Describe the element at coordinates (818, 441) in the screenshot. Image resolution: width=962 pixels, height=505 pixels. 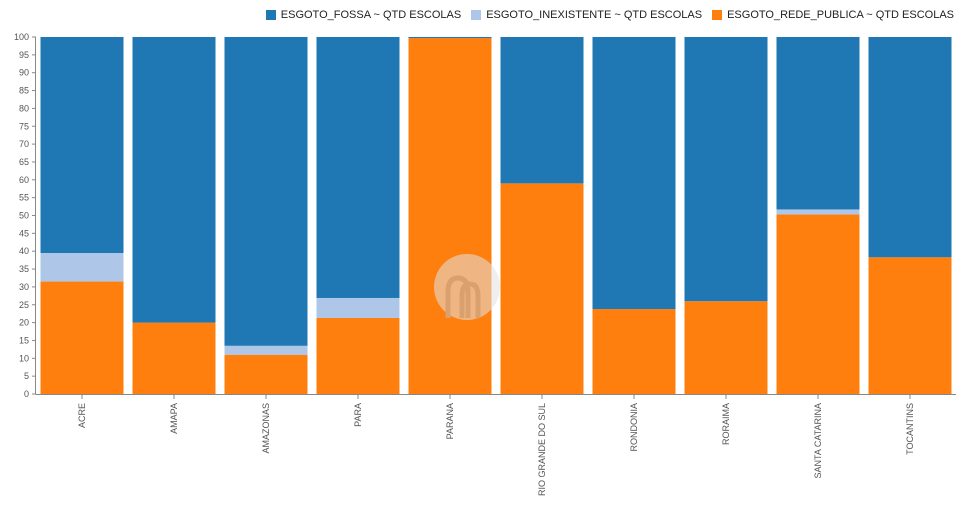
I see `x-tick-label: SANTA CATARINA` at that location.